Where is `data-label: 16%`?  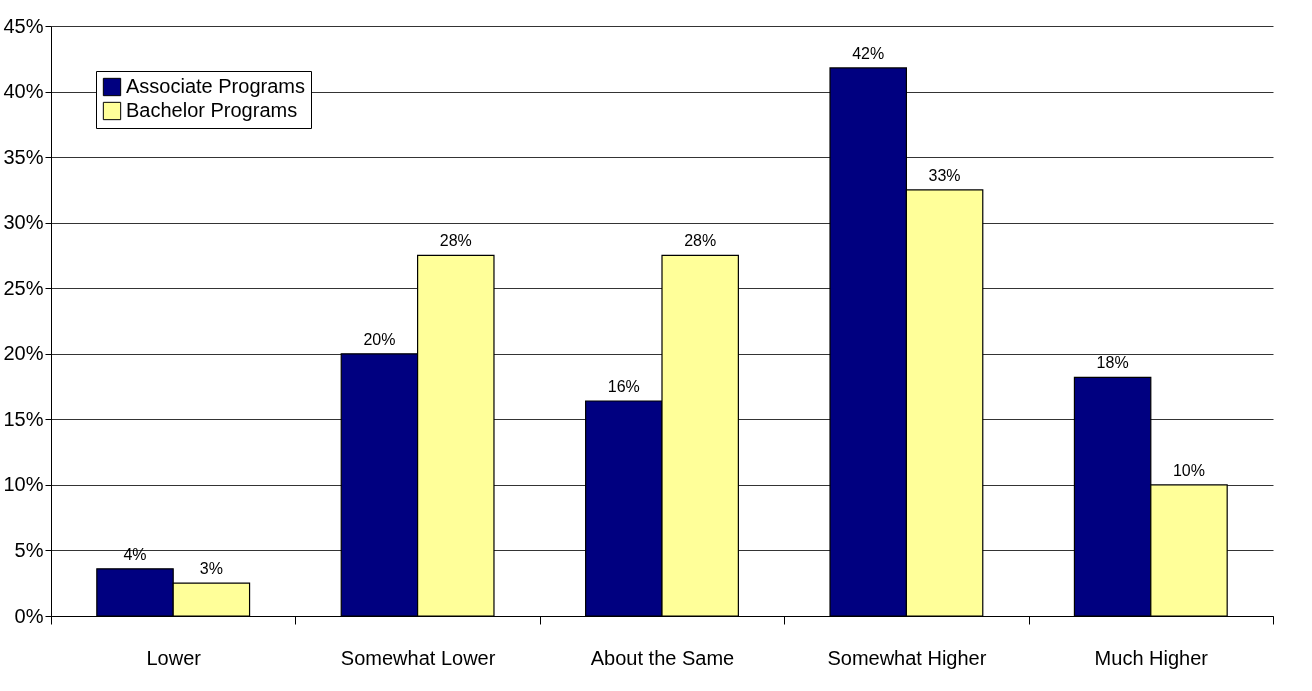
data-label: 16% is located at coordinates (623, 386).